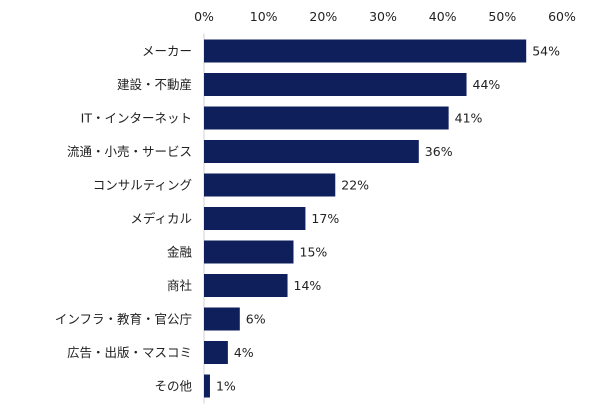 The height and width of the screenshot is (404, 601). What do you see at coordinates (355, 185) in the screenshot?
I see `value-label: 22%` at bounding box center [355, 185].